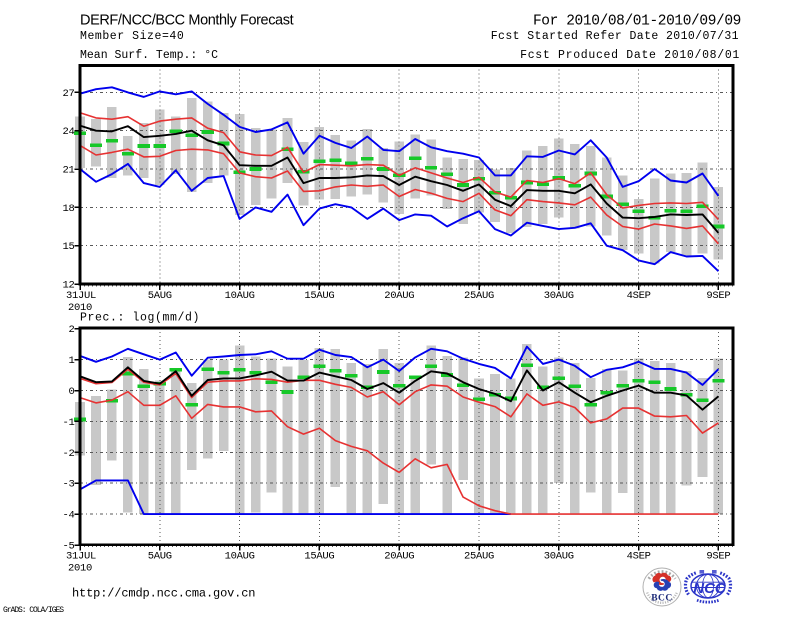 This screenshot has width=800, height=618. Describe the element at coordinates (132, 36) in the screenshot. I see `svg-text: Member Size=40` at that location.